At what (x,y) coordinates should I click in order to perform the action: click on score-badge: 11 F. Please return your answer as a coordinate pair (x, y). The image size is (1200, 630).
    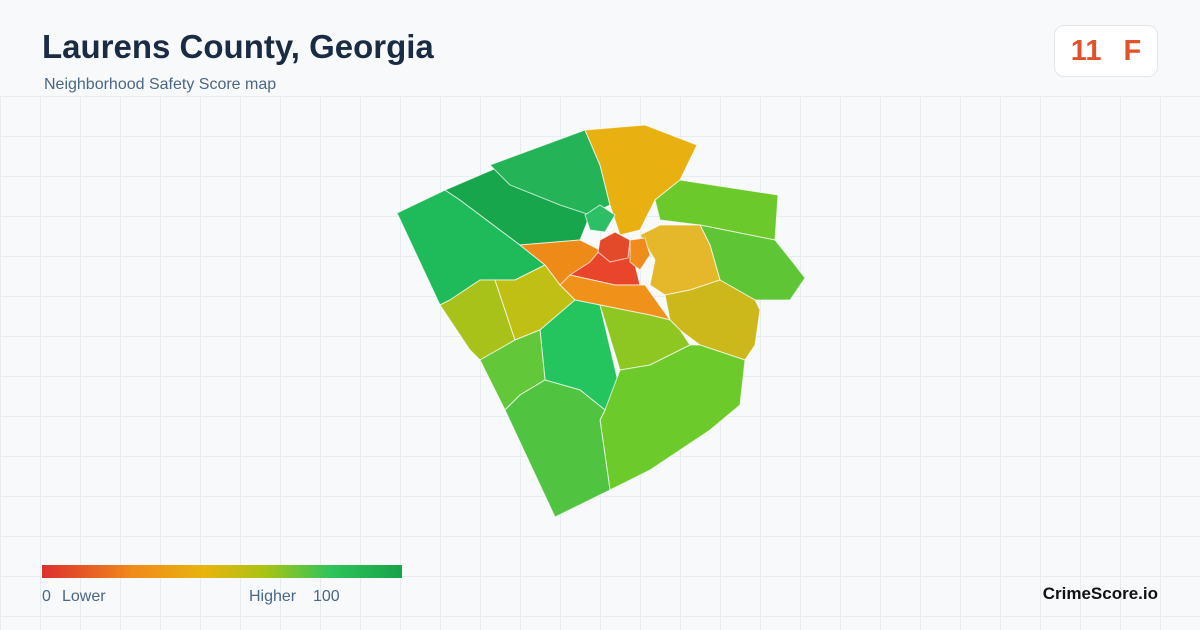
    Looking at the image, I should click on (1106, 51).